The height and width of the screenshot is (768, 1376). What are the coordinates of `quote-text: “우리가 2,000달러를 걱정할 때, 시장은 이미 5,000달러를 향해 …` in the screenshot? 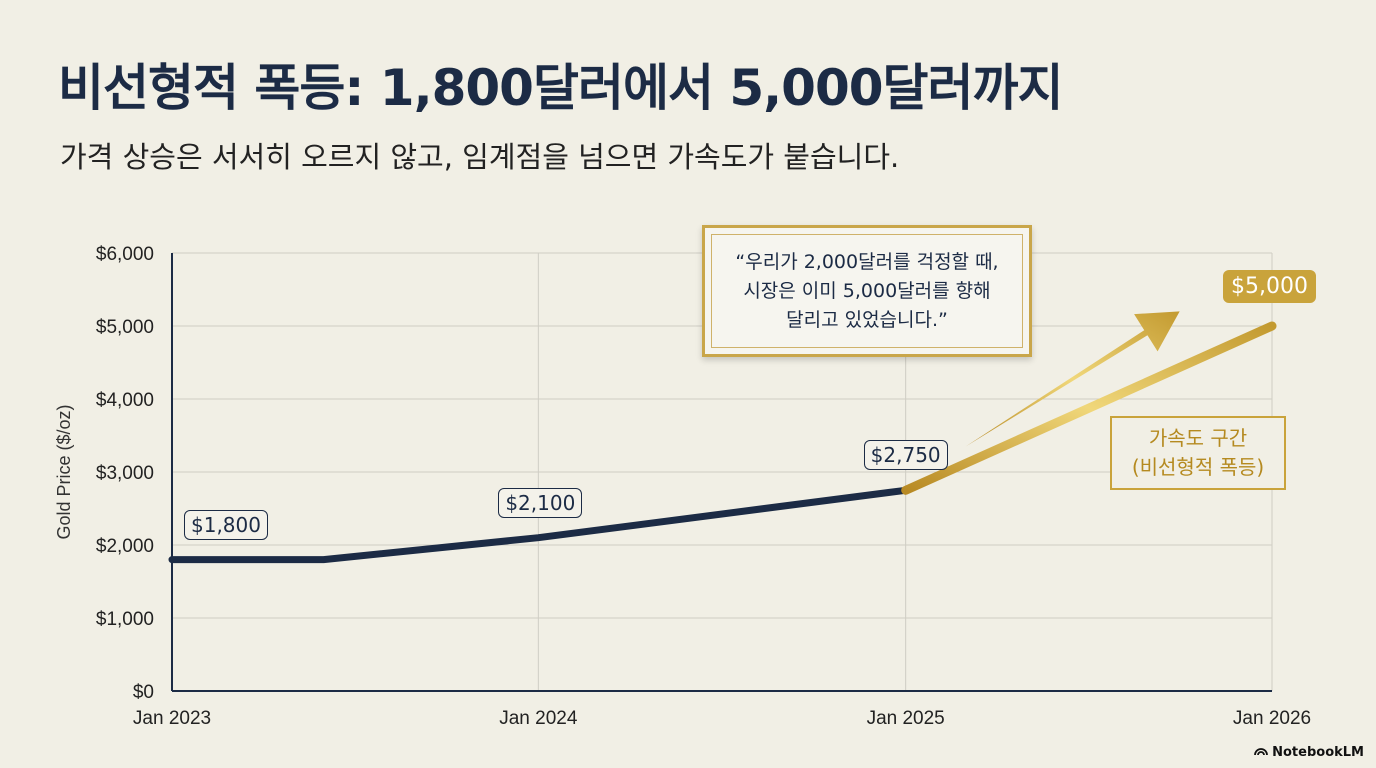 It's located at (867, 291).